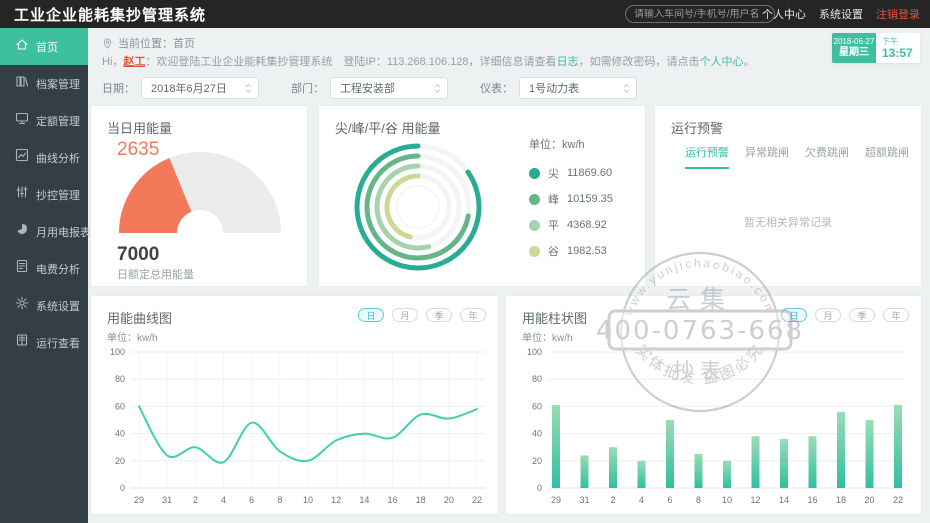  Describe the element at coordinates (44, 194) in the screenshot. I see `sidebar-item-抄控管理: 抄控管理` at that location.